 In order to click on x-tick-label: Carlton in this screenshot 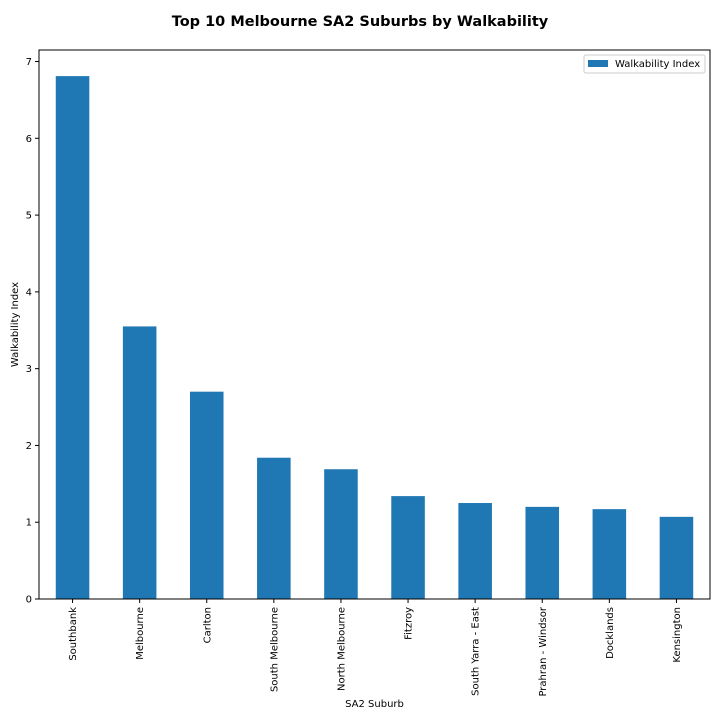, I will do `click(207, 625)`.